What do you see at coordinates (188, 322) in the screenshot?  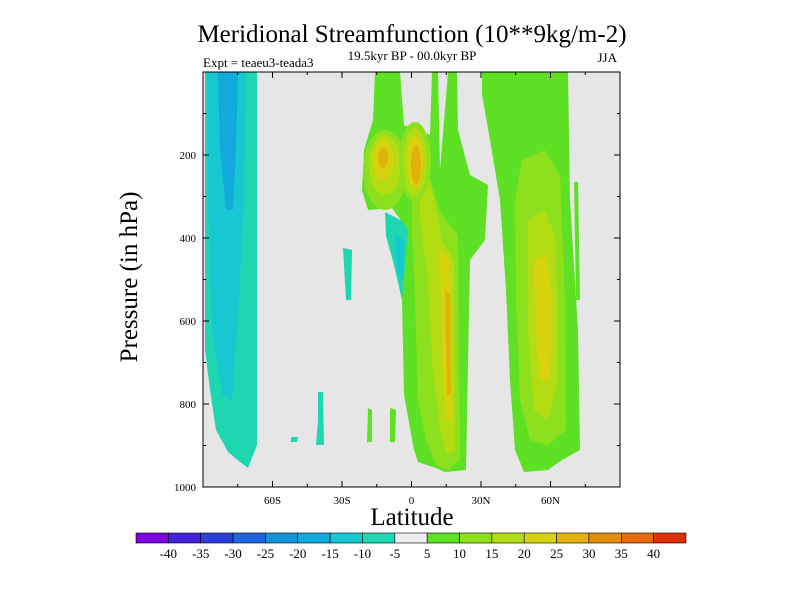 I see `y-tick-label: 600` at bounding box center [188, 322].